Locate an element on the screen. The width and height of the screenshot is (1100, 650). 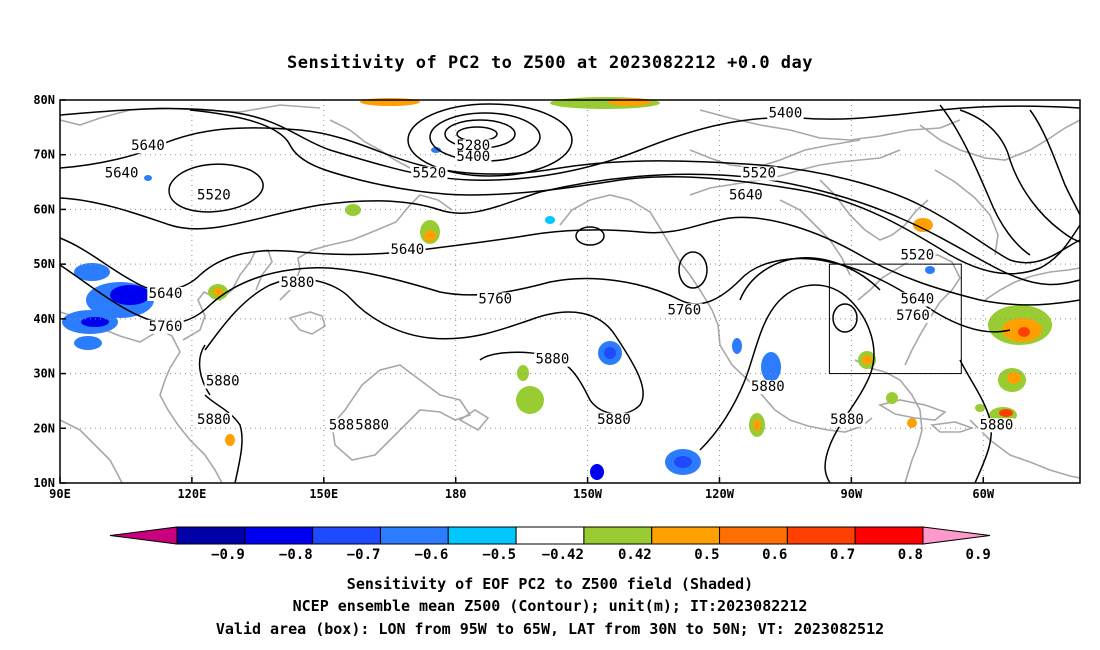
colorbar-label: −0.42 is located at coordinates (563, 555).